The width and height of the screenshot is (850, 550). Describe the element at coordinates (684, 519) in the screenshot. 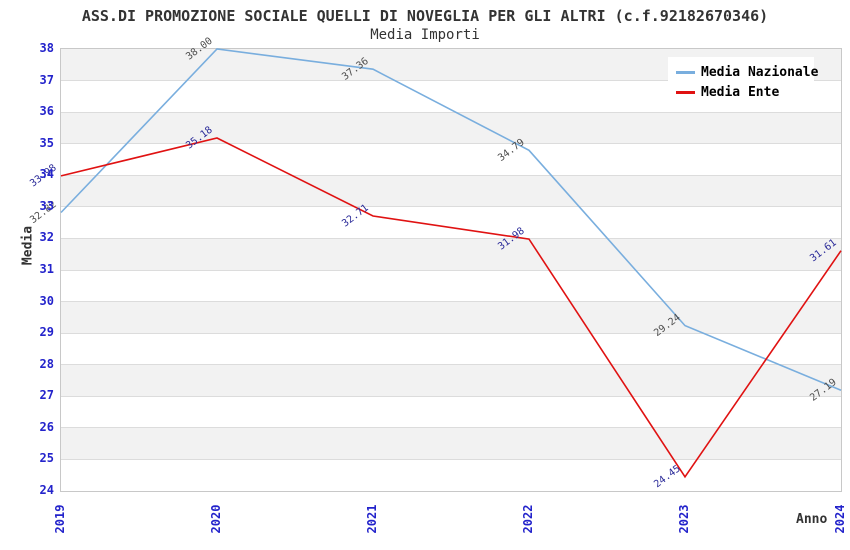

I see `x-tick-label: 2023` at that location.